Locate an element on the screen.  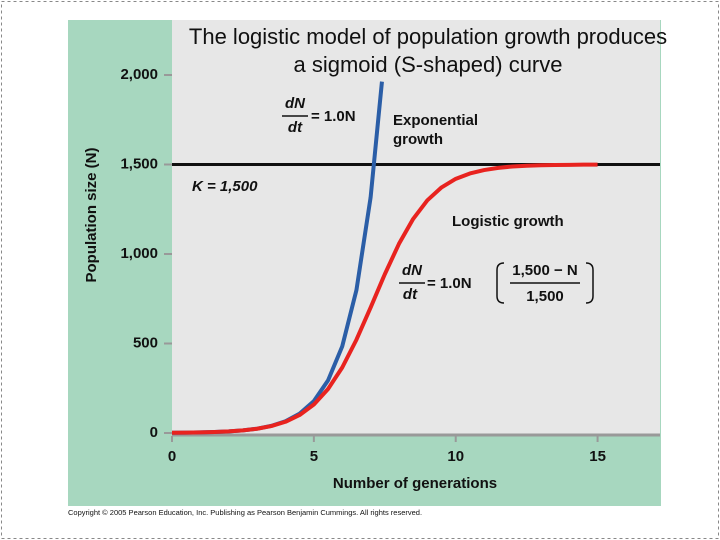
paren-left is located at coordinates (500, 283).